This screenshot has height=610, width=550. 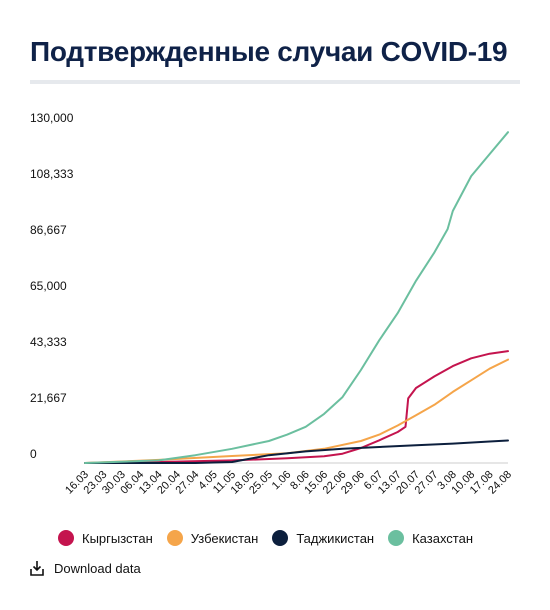 What do you see at coordinates (269, 51) in the screenshot?
I see `chart-title: Подтвержденные случаи COVID-19` at bounding box center [269, 51].